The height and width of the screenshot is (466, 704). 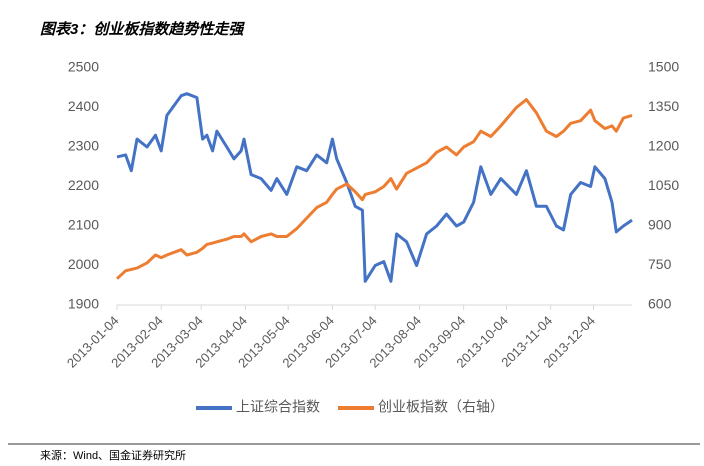 What do you see at coordinates (660, 225) in the screenshot?
I see `y2-tick-label: 900` at bounding box center [660, 225].